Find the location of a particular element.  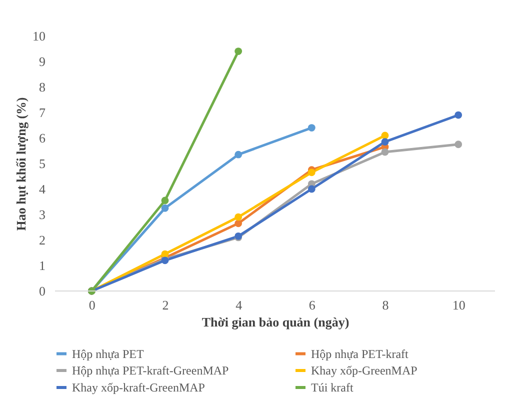

y-tick-label: 5 is located at coordinates (42, 163).